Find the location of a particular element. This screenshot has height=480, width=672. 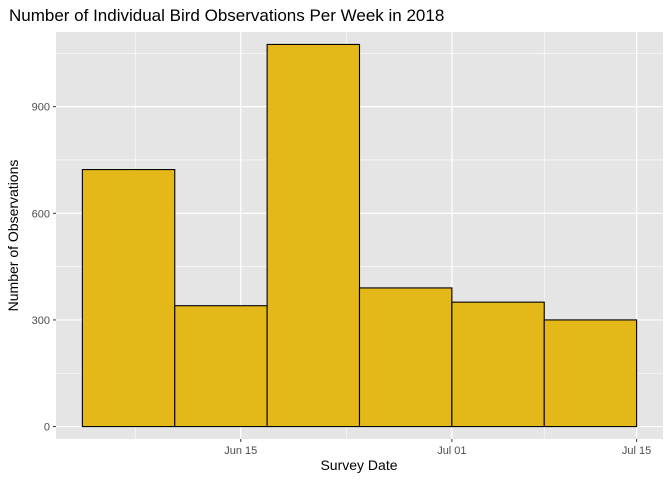

x-axis-title: Survey Date is located at coordinates (358, 465).